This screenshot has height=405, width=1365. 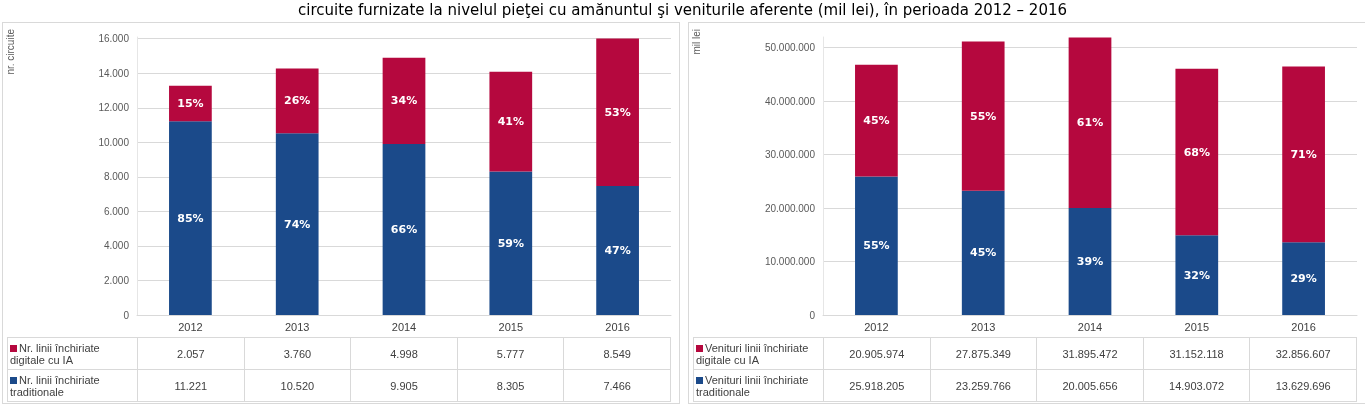 What do you see at coordinates (758, 385) in the screenshot?
I see `legend-label: Venituri linii închiriate traditionale` at bounding box center [758, 385].